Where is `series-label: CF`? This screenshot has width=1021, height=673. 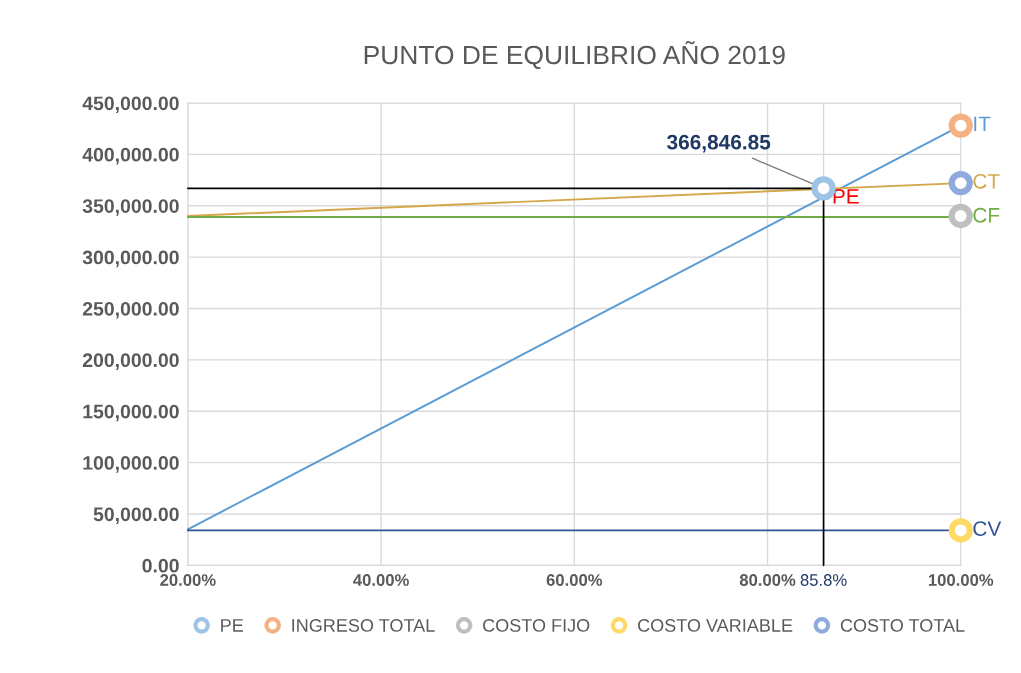
series-label: CF is located at coordinates (986, 215).